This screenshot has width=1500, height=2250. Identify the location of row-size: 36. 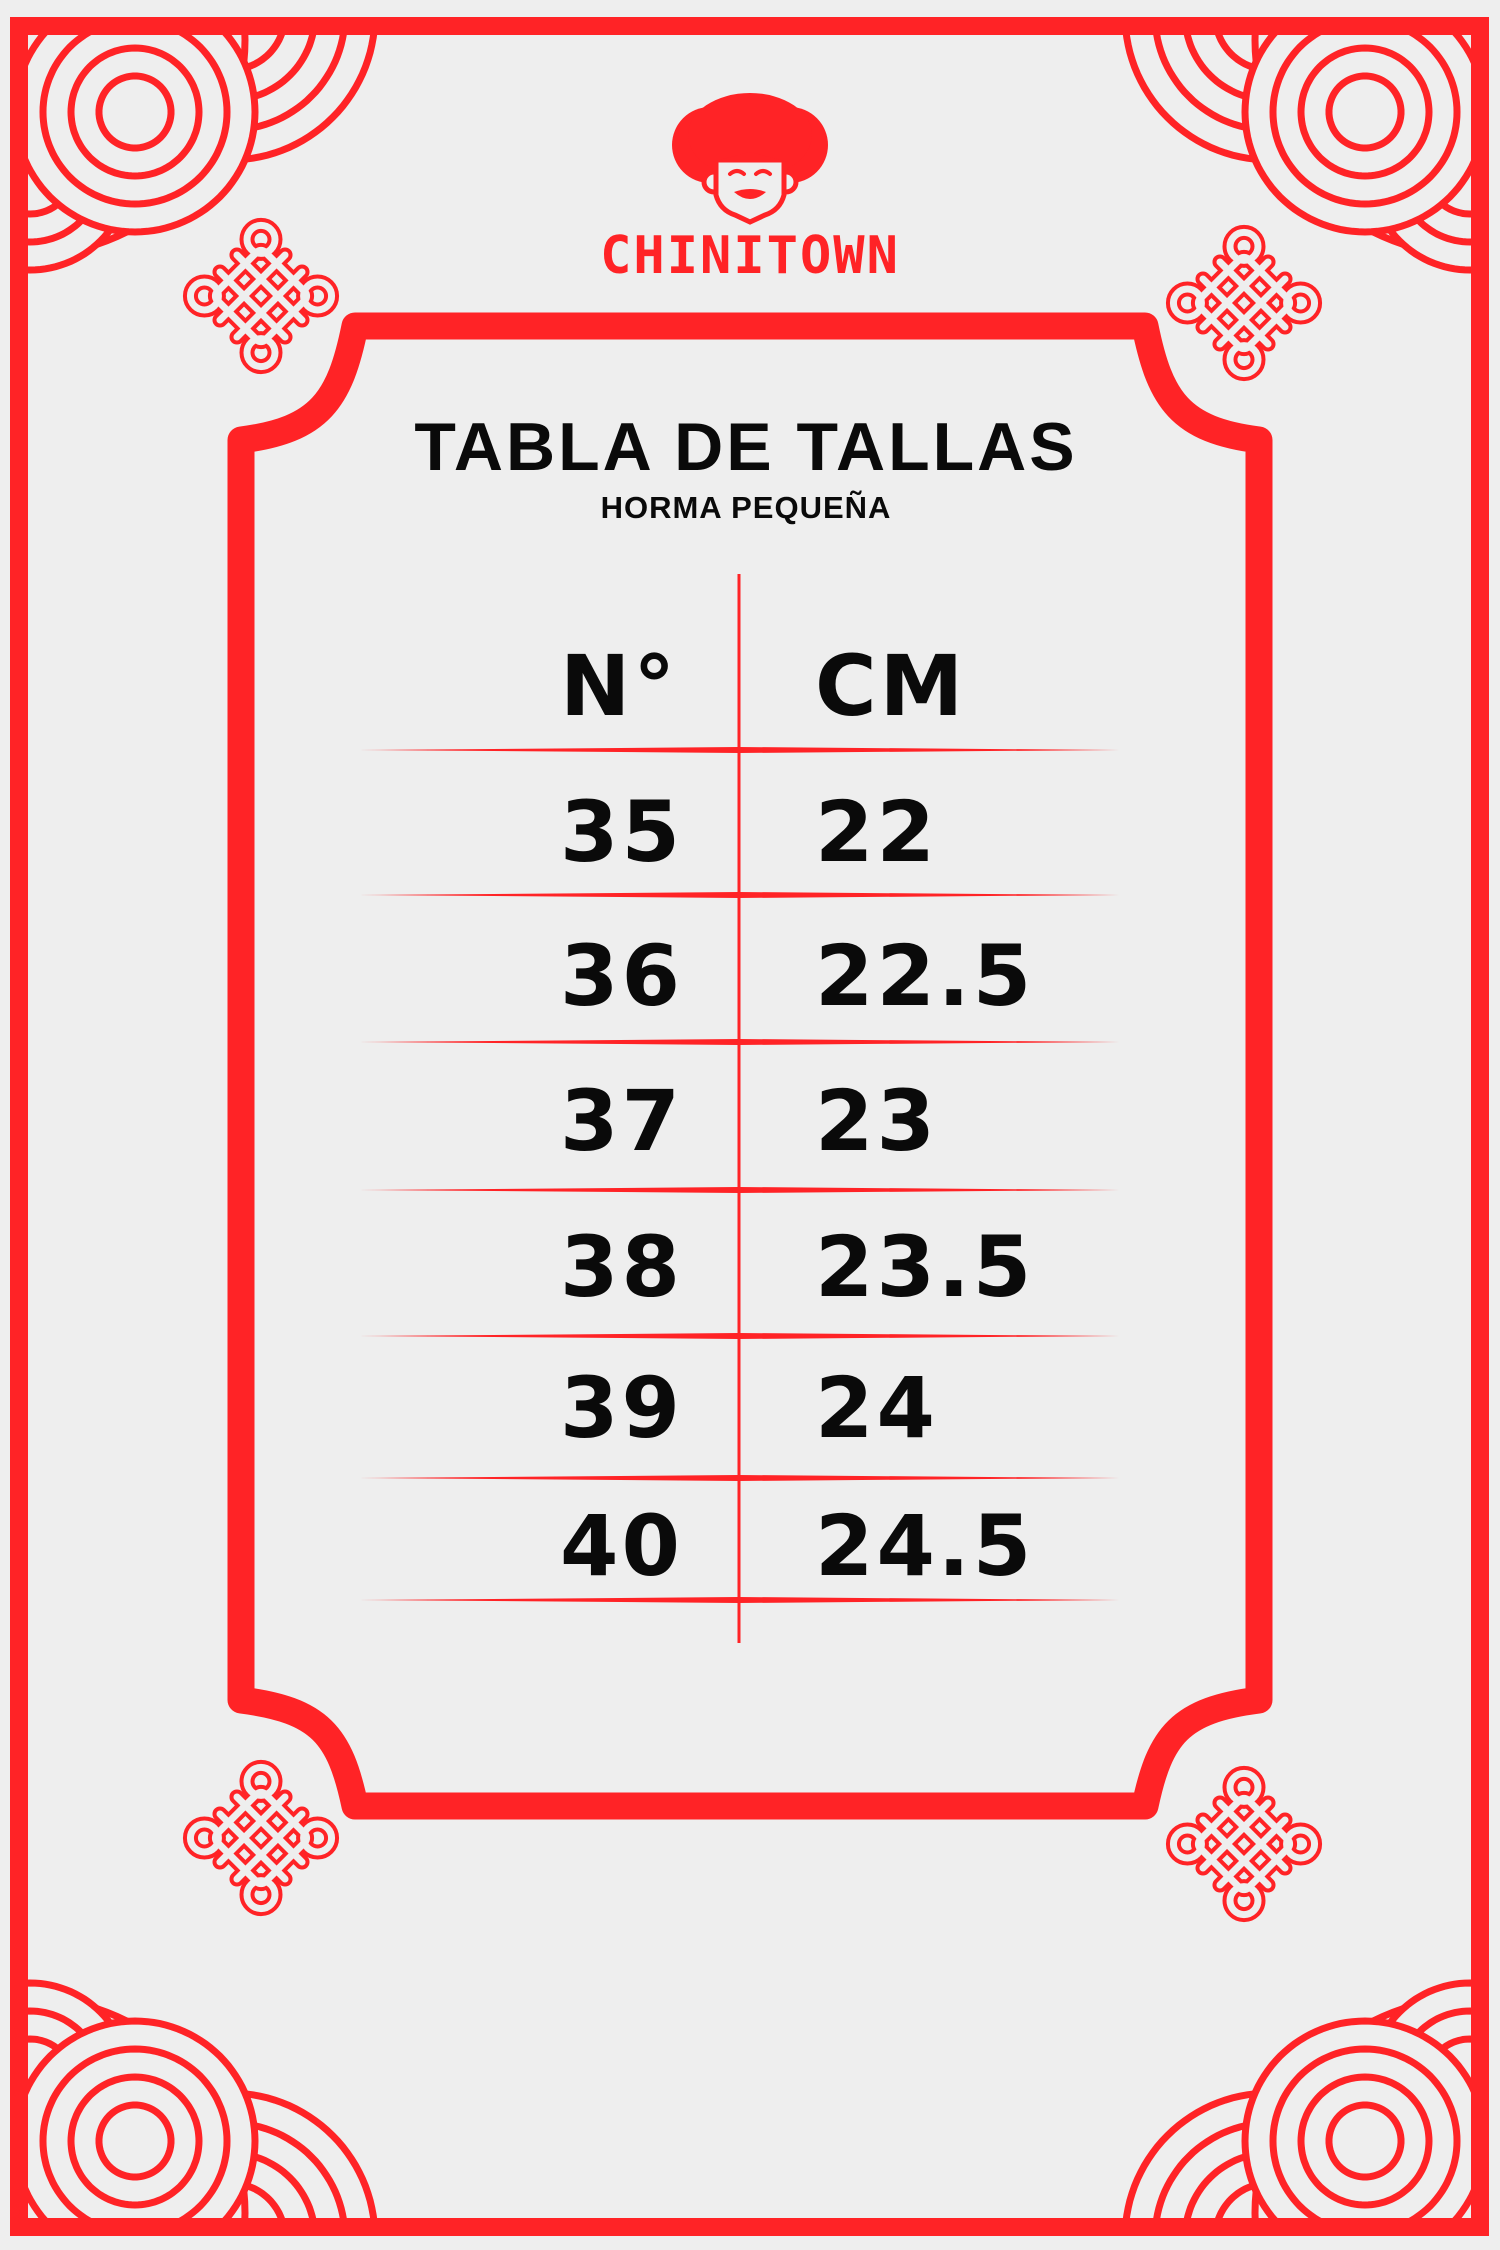
(621, 976).